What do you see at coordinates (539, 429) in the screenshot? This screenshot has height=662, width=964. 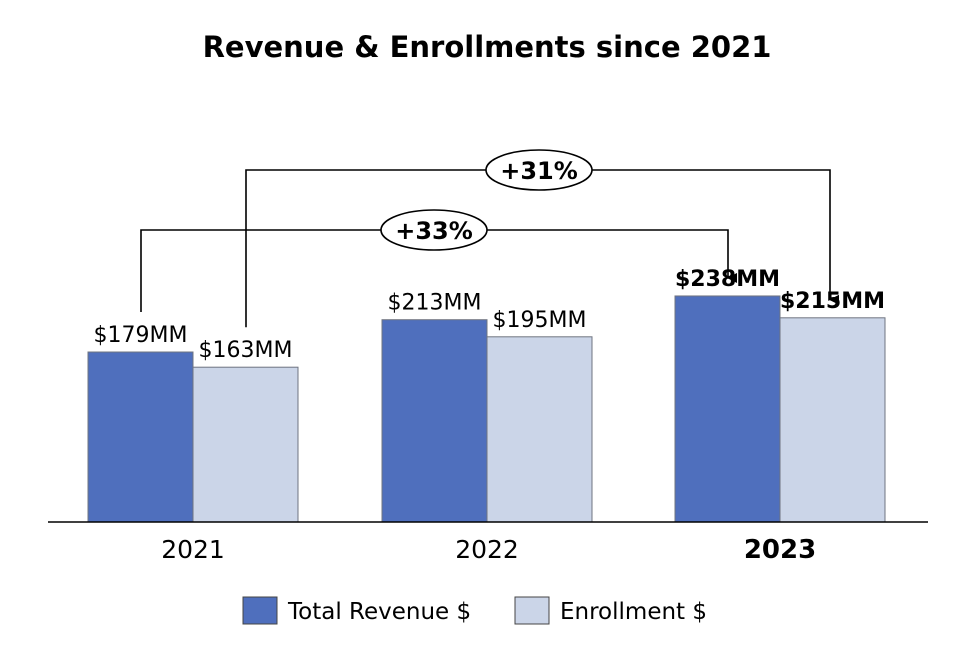 I see `bar-enrollment-2022` at bounding box center [539, 429].